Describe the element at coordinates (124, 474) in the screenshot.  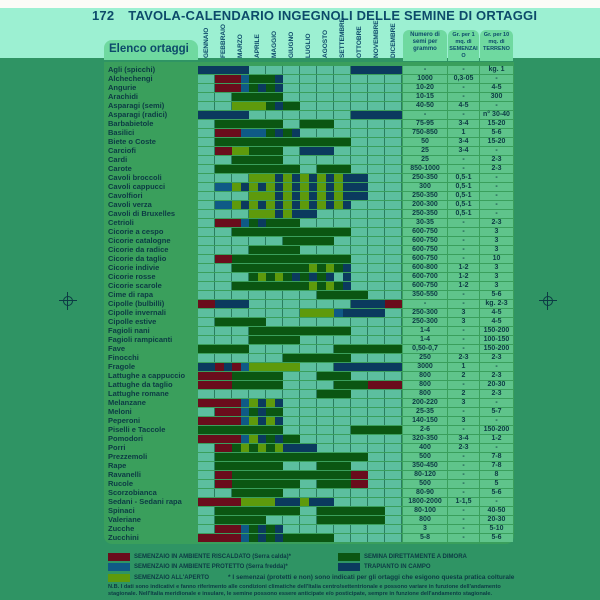
I see `vegetable-name: Ravanelli` at that location.